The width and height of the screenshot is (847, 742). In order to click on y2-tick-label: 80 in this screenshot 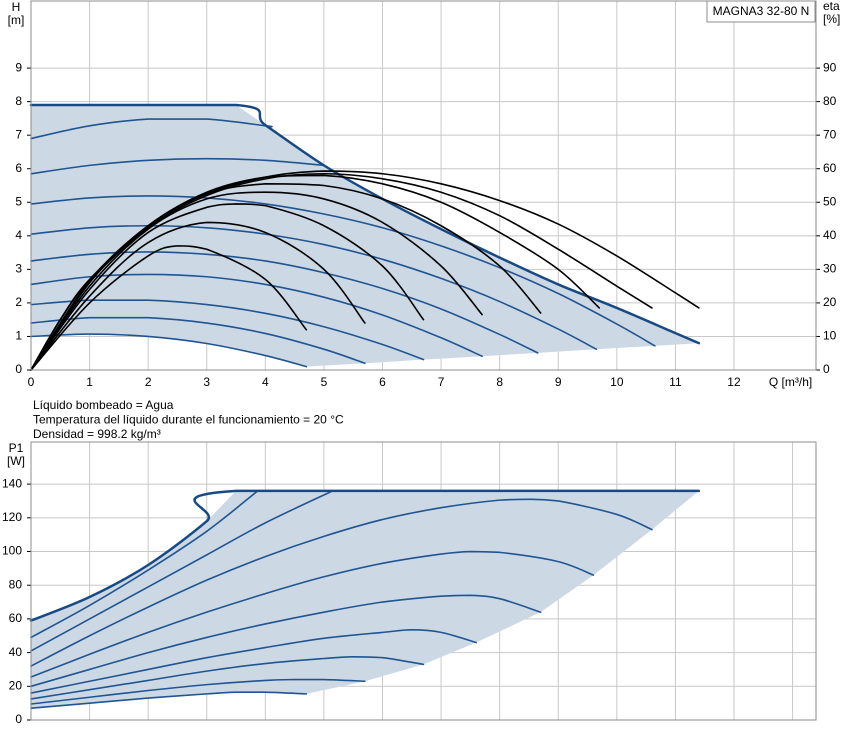, I will do `click(830, 101)`.